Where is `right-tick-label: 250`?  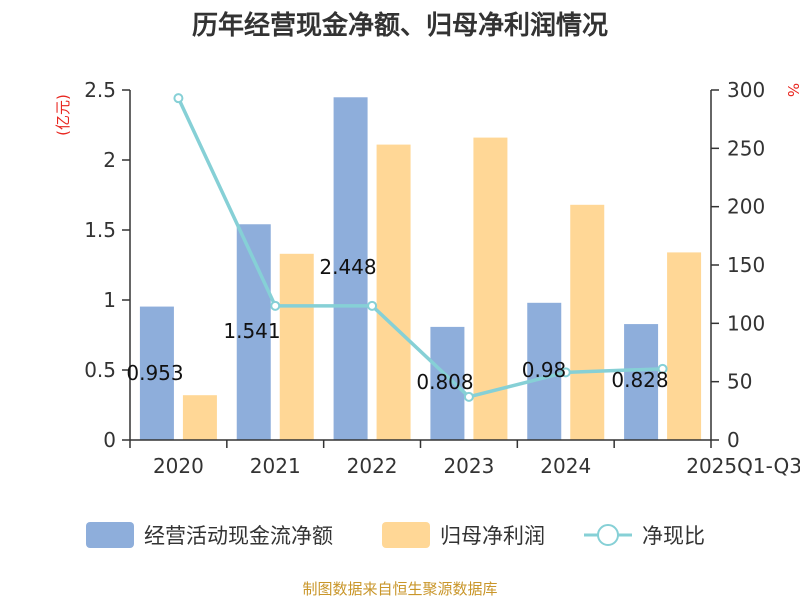
right-tick-label: 250 is located at coordinates (746, 148).